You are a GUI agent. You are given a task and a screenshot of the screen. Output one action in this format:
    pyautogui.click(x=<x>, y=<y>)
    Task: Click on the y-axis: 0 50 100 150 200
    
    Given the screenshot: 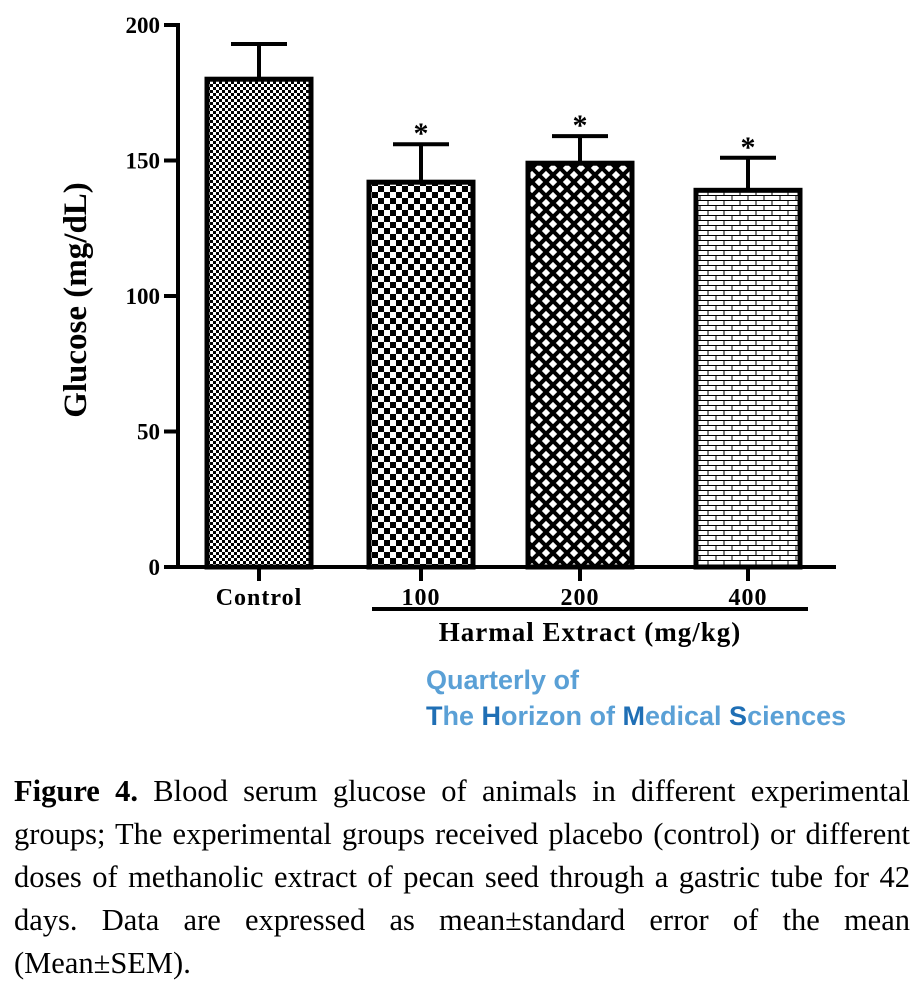 What is the action you would take?
    pyautogui.click(x=153, y=296)
    